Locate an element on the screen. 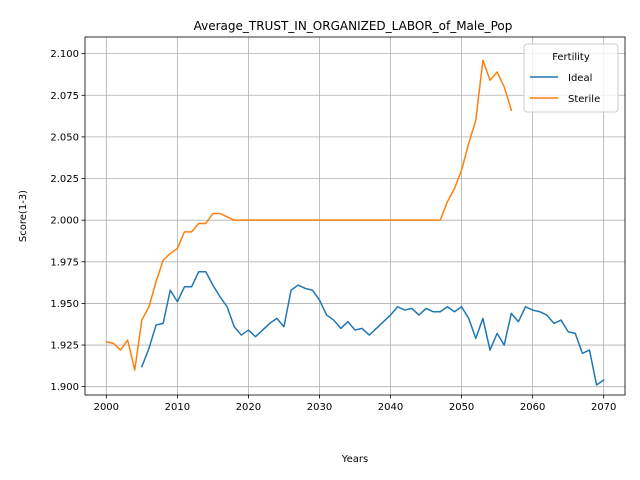  x-tick-label: 2020 is located at coordinates (248, 407).